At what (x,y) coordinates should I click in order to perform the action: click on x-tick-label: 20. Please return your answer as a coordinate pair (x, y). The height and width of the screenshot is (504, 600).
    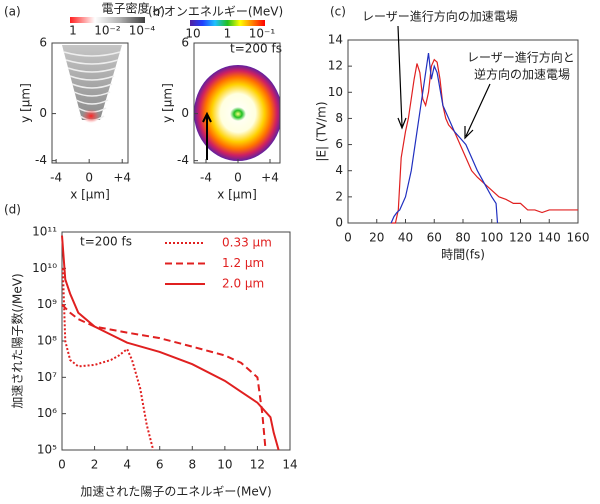
    Looking at the image, I should click on (376, 238).